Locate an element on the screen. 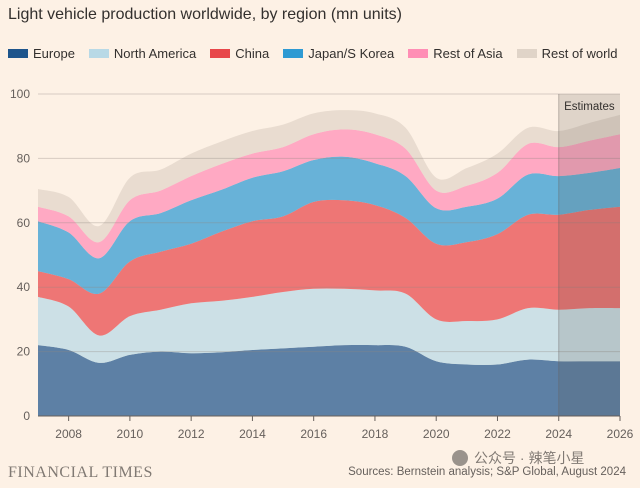  legend-label: China is located at coordinates (252, 53).